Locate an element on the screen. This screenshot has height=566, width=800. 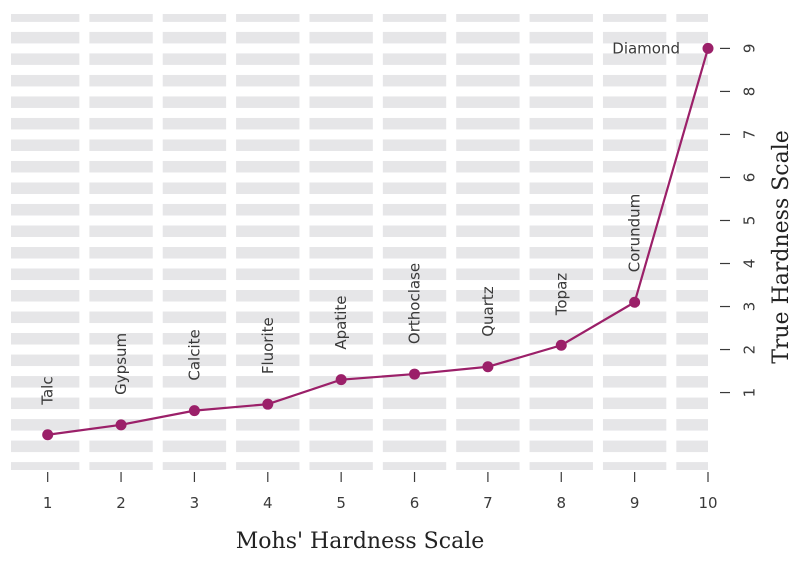
x-tick-label: 7 is located at coordinates (488, 503).